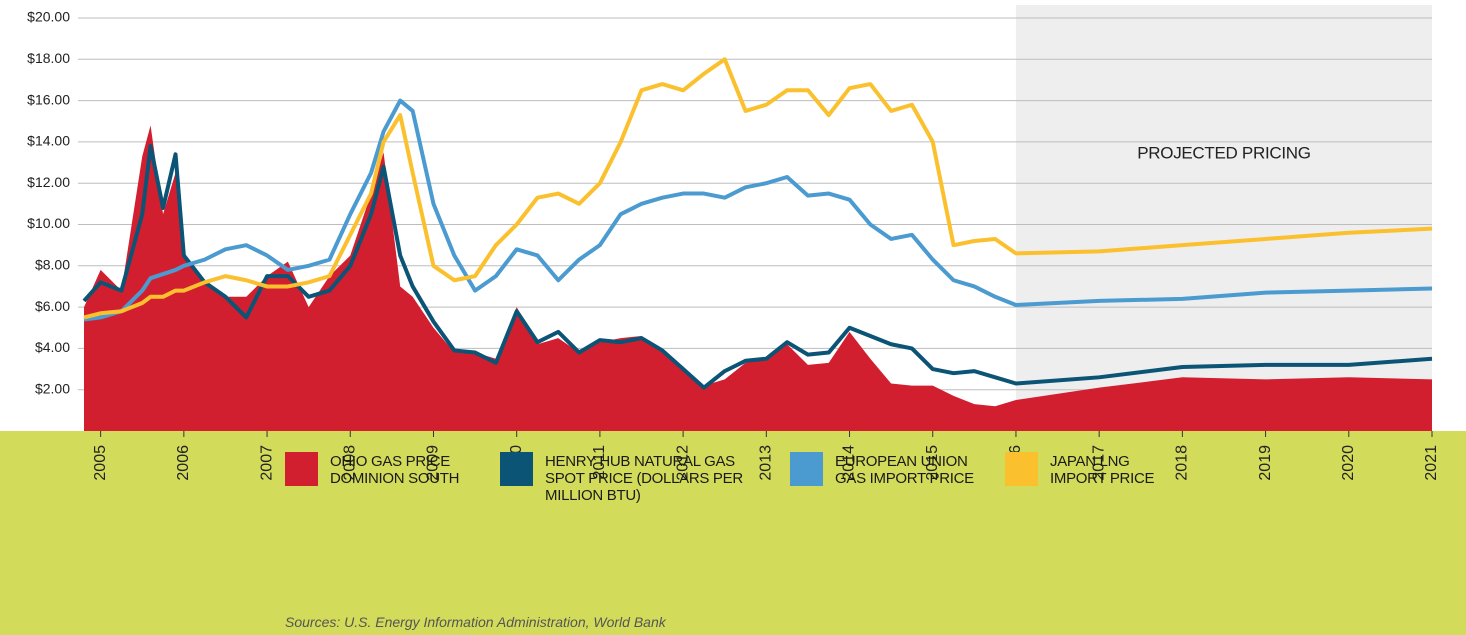 Image resolution: width=1466 pixels, height=635 pixels. I want to click on x-tick-label: 2015, so click(932, 463).